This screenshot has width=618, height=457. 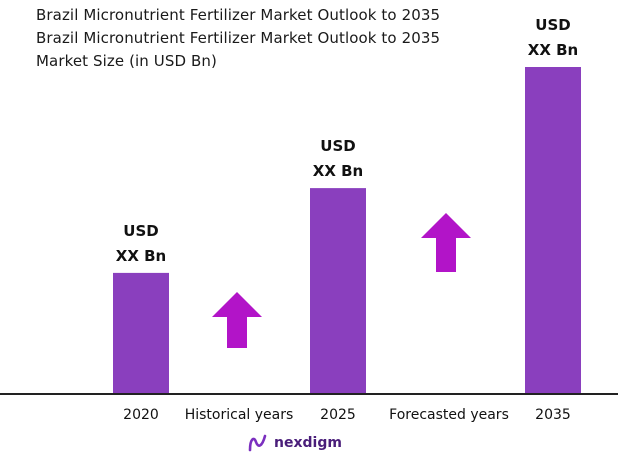 I want to click on brand-logo: nexdigm, so click(x=294, y=443).